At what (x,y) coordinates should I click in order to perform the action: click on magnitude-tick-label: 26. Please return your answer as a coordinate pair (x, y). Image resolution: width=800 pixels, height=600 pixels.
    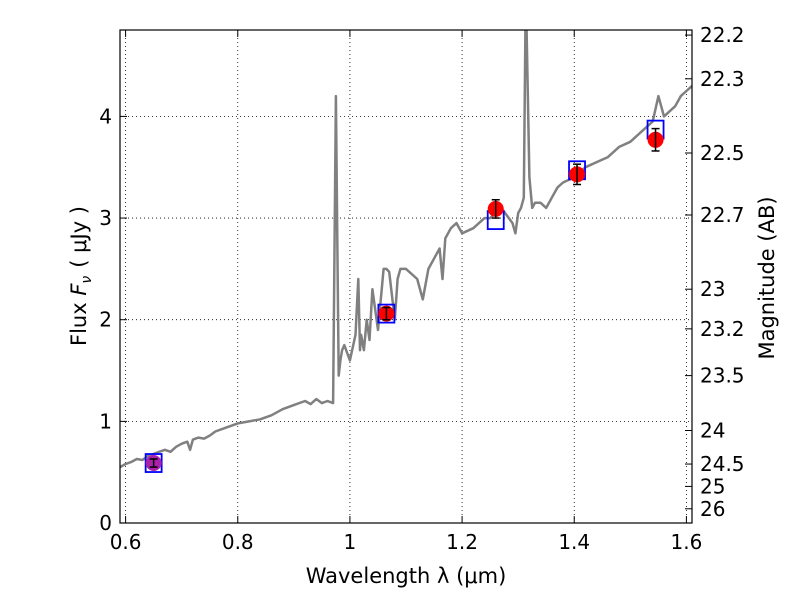
    Looking at the image, I should click on (712, 509).